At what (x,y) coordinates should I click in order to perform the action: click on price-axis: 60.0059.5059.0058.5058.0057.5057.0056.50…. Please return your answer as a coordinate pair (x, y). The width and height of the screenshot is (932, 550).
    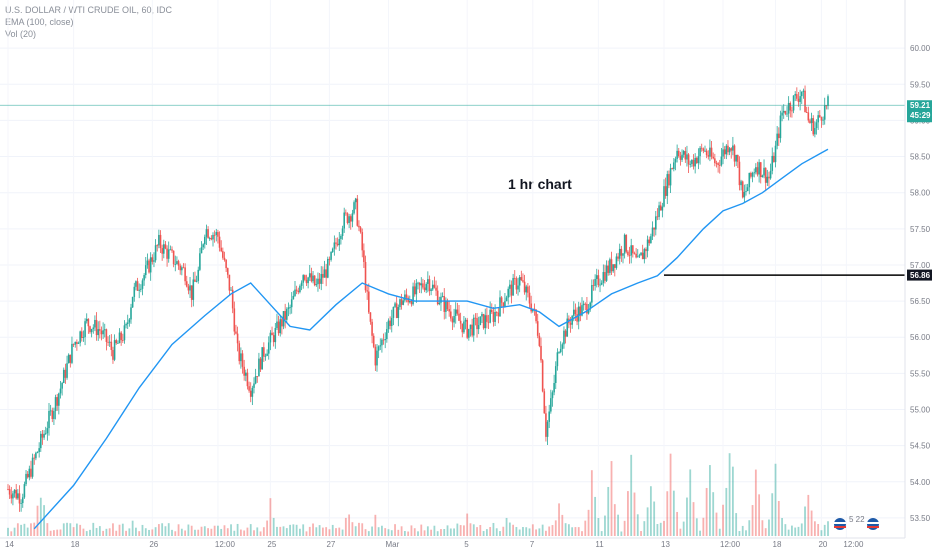
    Looking at the image, I should click on (920, 283).